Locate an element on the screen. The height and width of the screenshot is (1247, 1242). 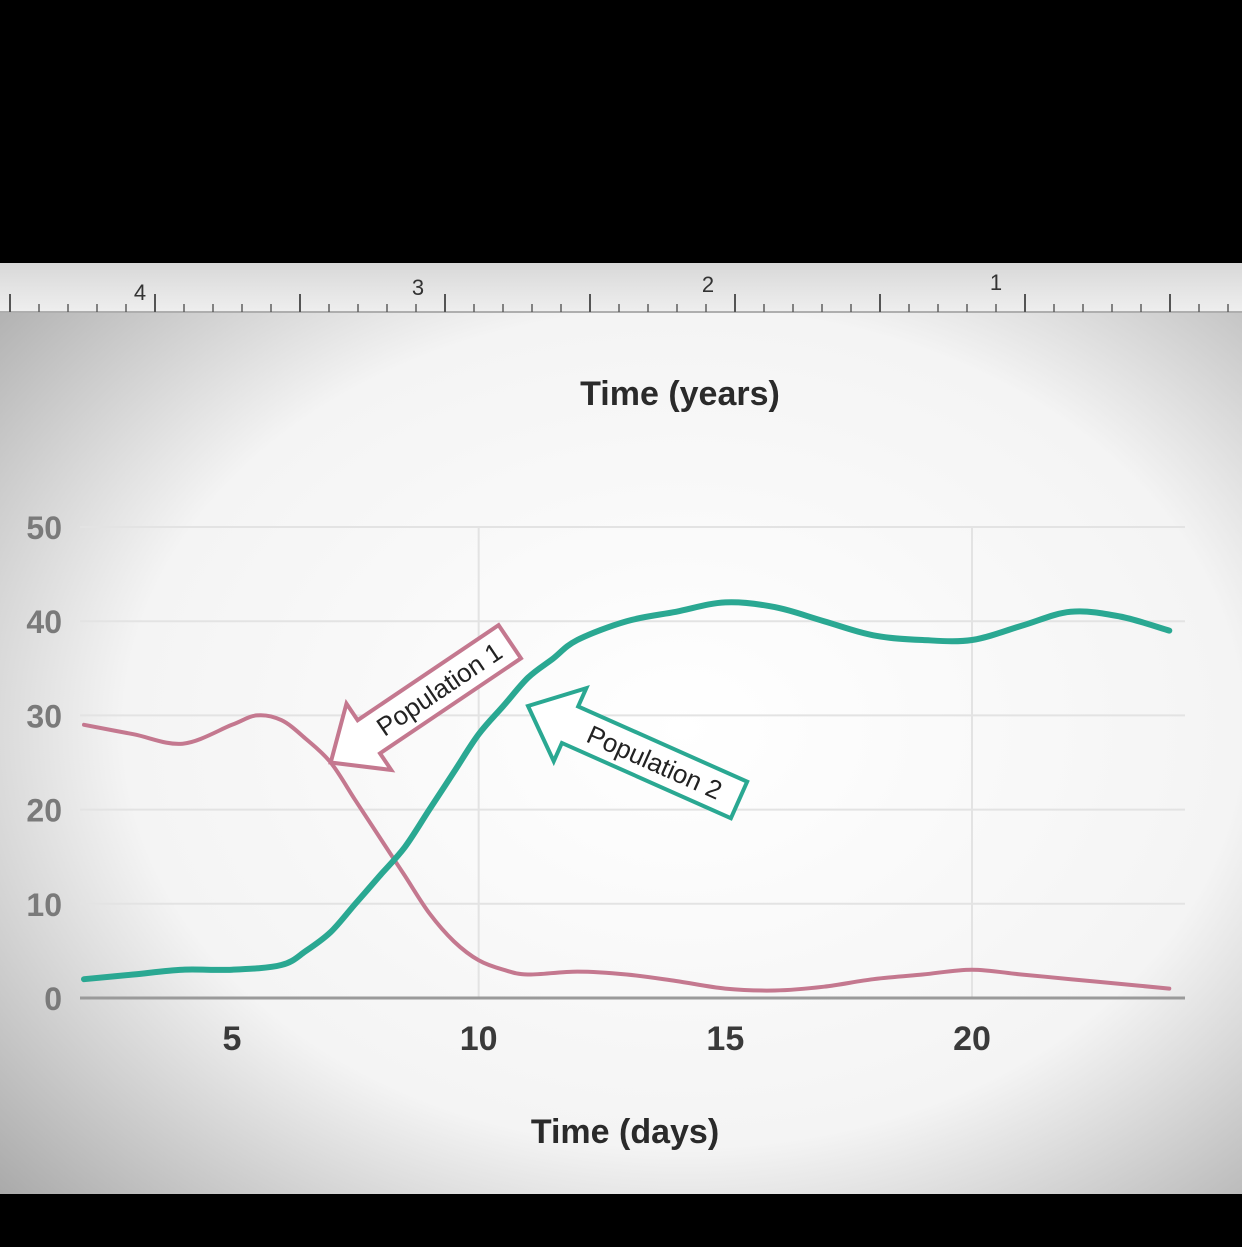
ruler-label: 4 is located at coordinates (140, 292).